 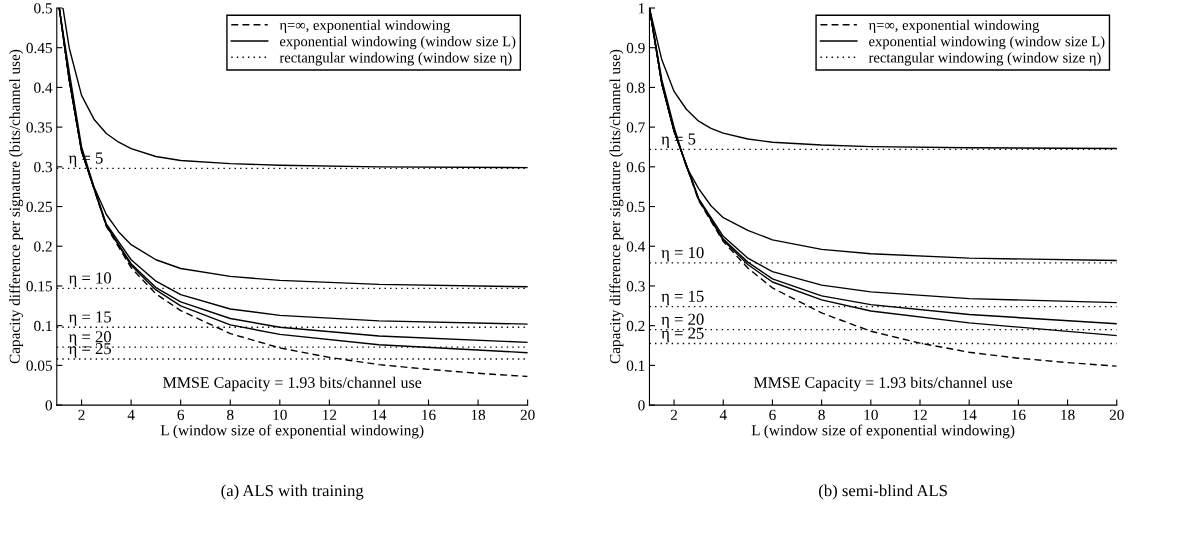 What do you see at coordinates (642, 8) in the screenshot?
I see `y-tick-label: 1` at bounding box center [642, 8].